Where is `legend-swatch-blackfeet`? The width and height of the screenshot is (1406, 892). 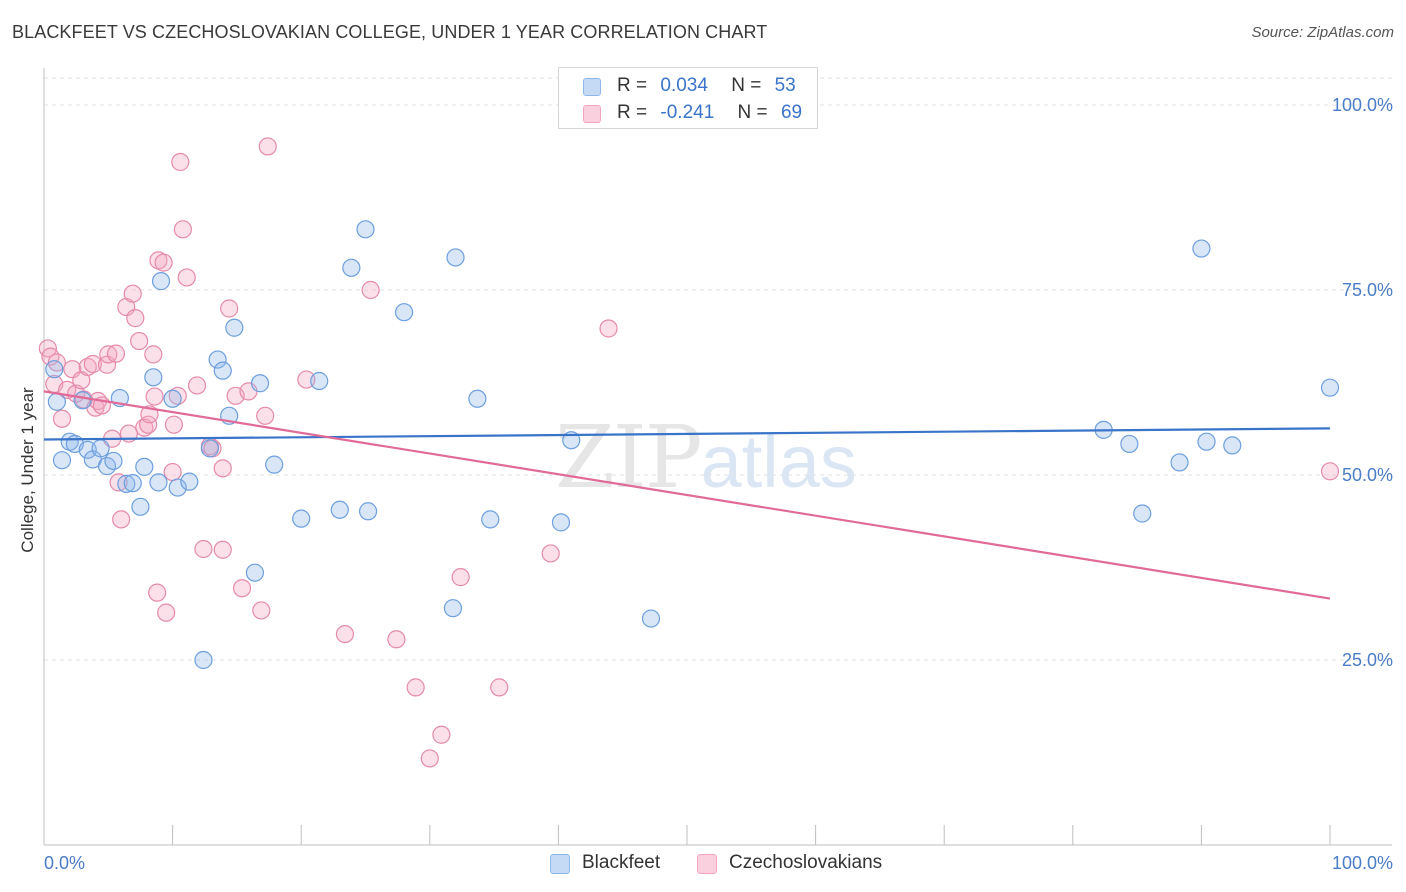
legend-swatch-blackfeet is located at coordinates (592, 87).